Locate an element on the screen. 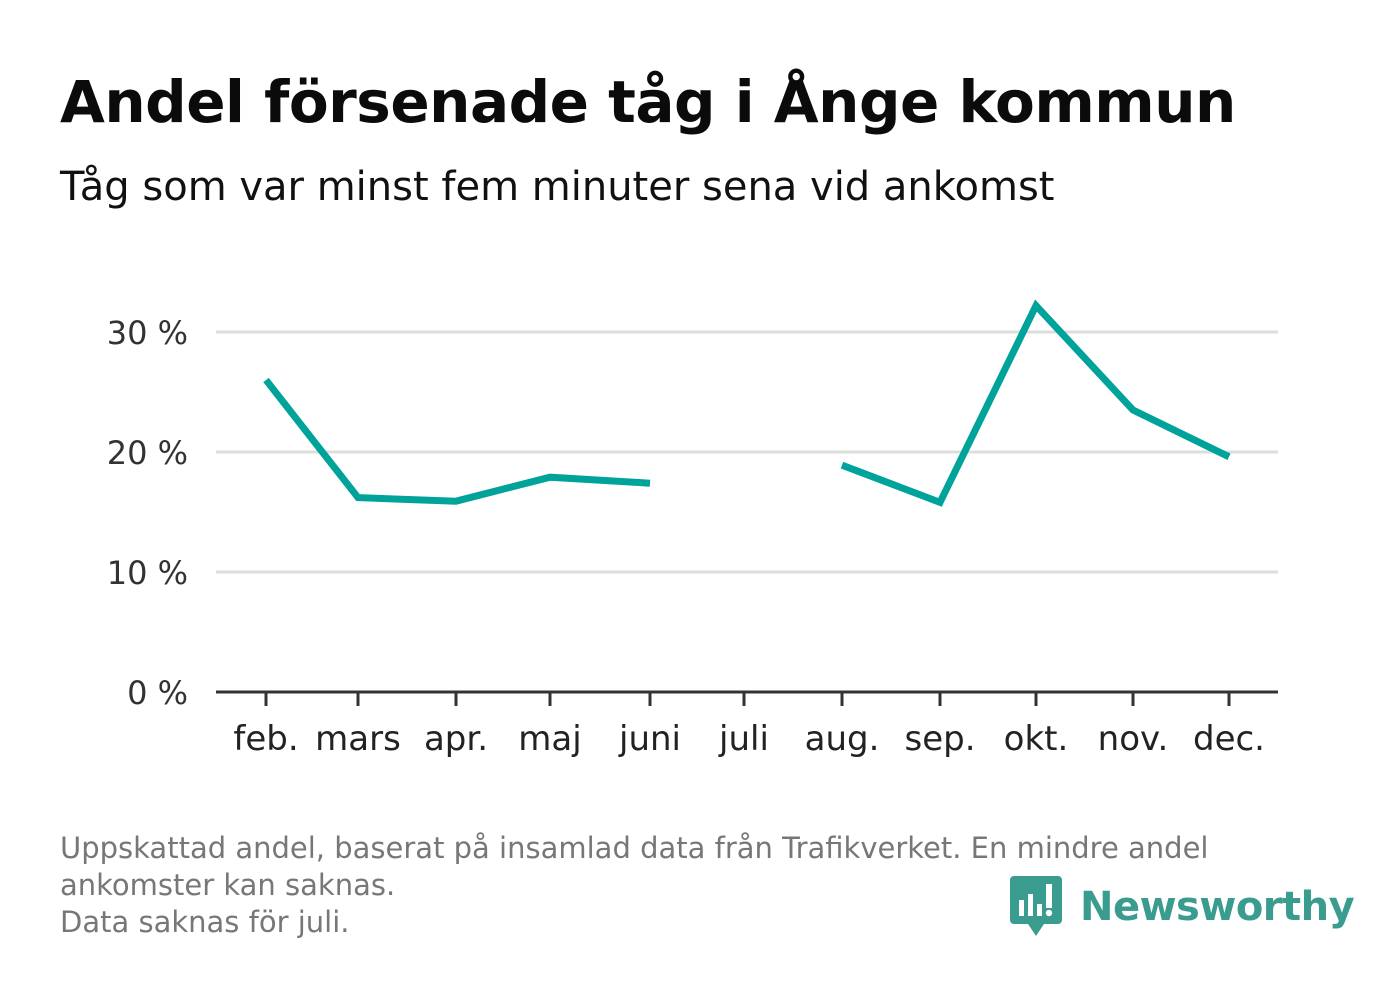 The width and height of the screenshot is (1382, 999). chart-title: Andel försenade tåg i Ånge kommun is located at coordinates (648, 102).